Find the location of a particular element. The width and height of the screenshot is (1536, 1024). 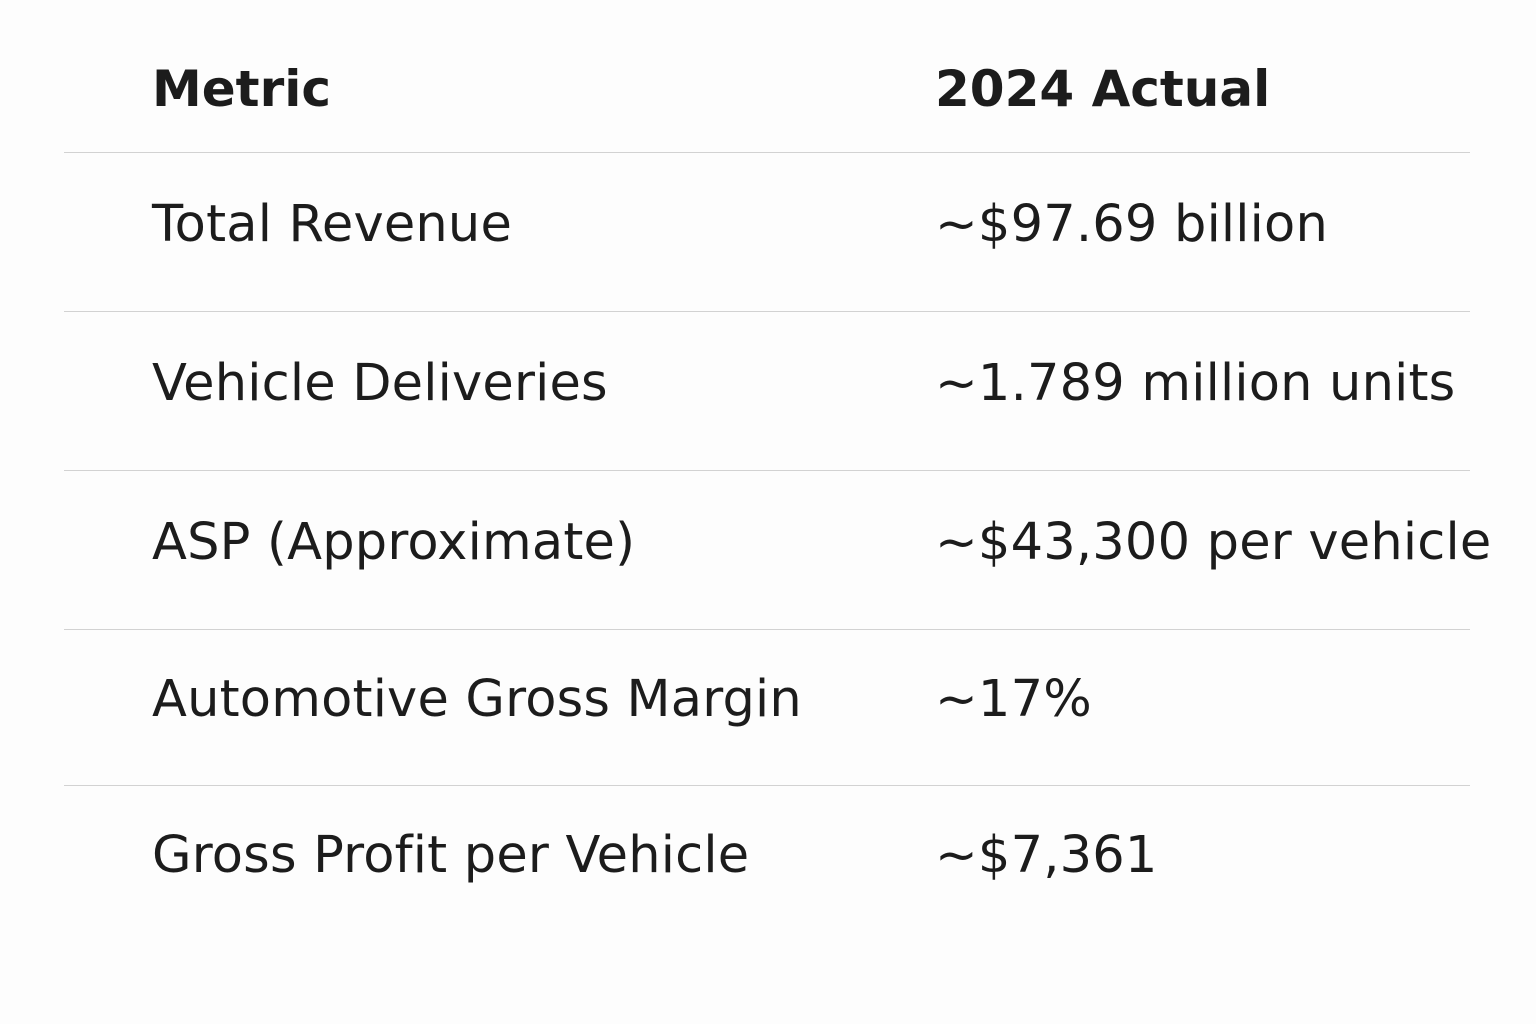

metric-cell: Gross Profit per Vehicle is located at coordinates (451, 855).